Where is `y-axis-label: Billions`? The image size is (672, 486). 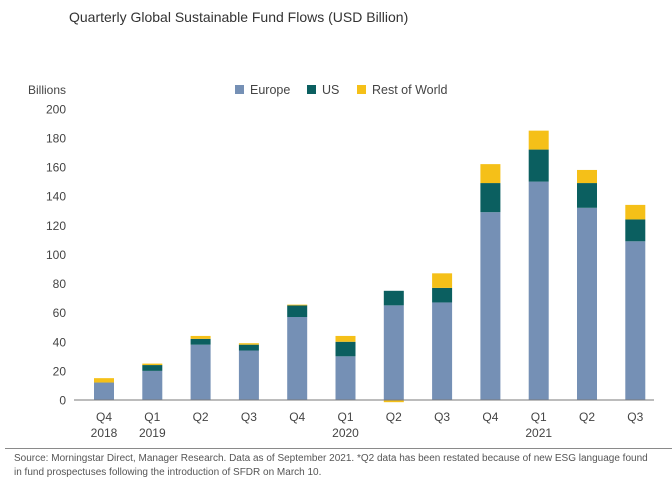 y-axis-label: Billions is located at coordinates (47, 90).